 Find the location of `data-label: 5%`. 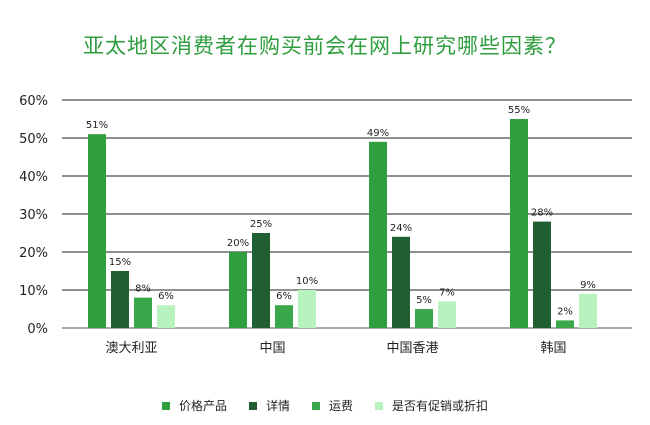

data-label: 5% is located at coordinates (424, 300).